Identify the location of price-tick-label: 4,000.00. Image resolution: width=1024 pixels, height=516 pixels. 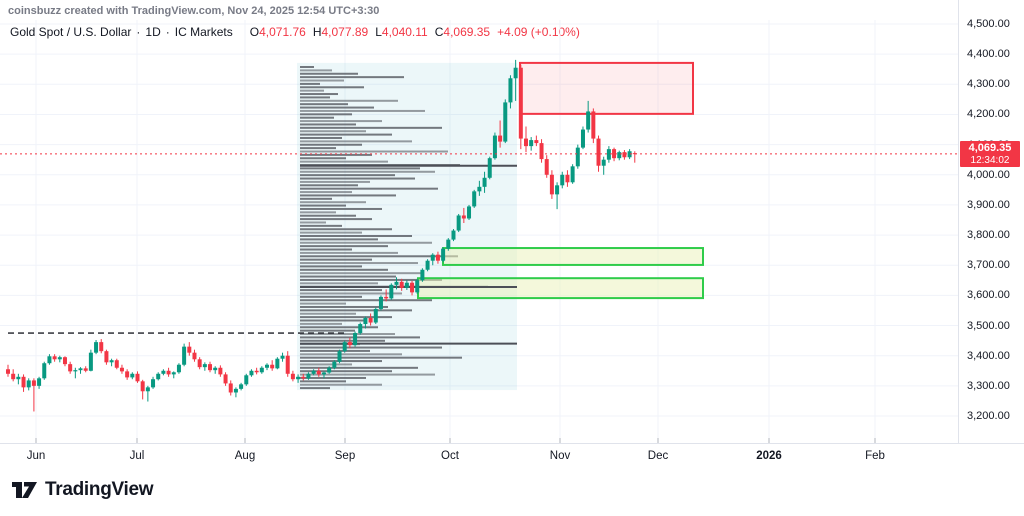
(988, 174).